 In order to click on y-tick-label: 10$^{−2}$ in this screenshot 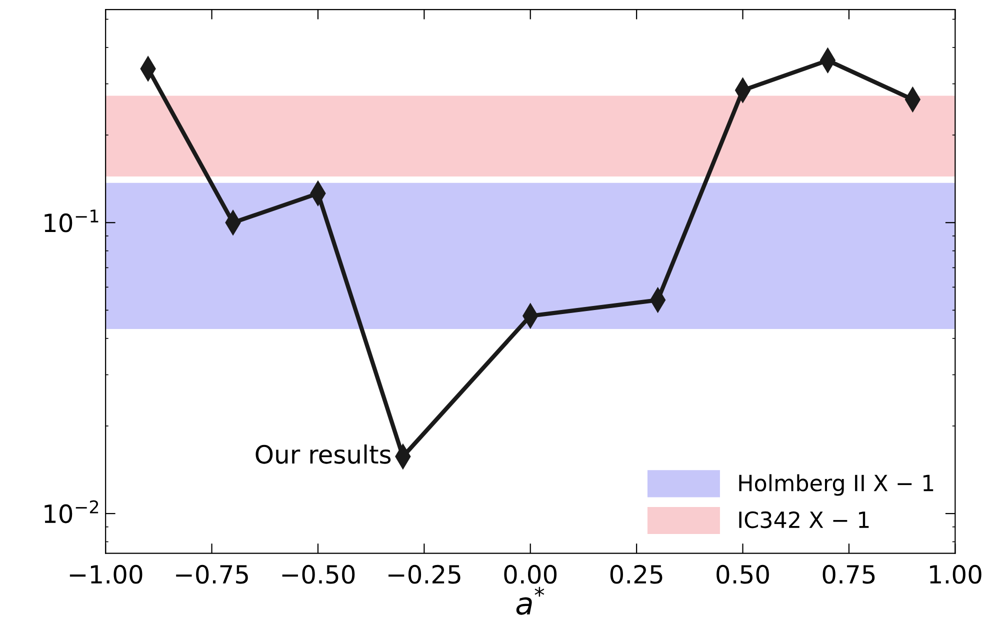, I will do `click(71, 512)`.